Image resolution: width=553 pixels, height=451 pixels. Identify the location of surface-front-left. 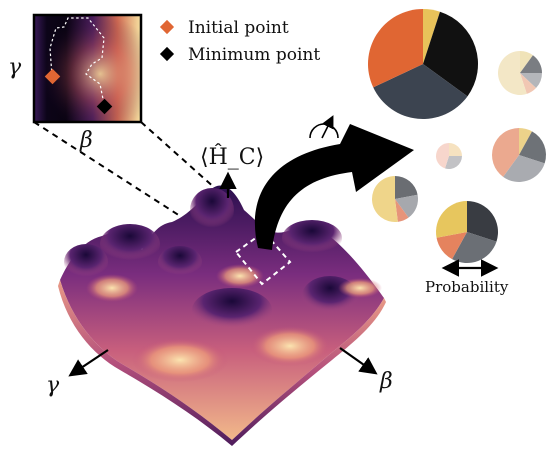
(145, 363).